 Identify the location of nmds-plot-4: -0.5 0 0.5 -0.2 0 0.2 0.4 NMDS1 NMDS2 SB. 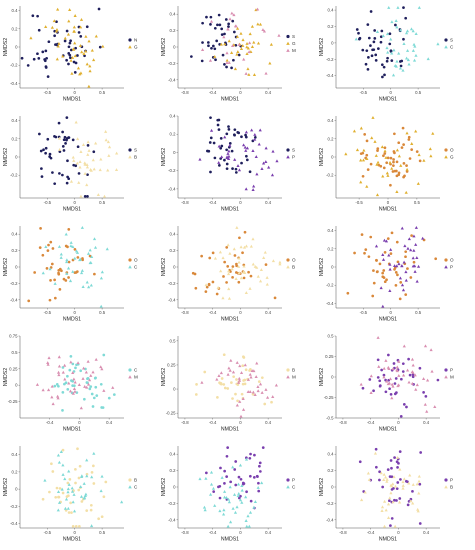
(70, 164).